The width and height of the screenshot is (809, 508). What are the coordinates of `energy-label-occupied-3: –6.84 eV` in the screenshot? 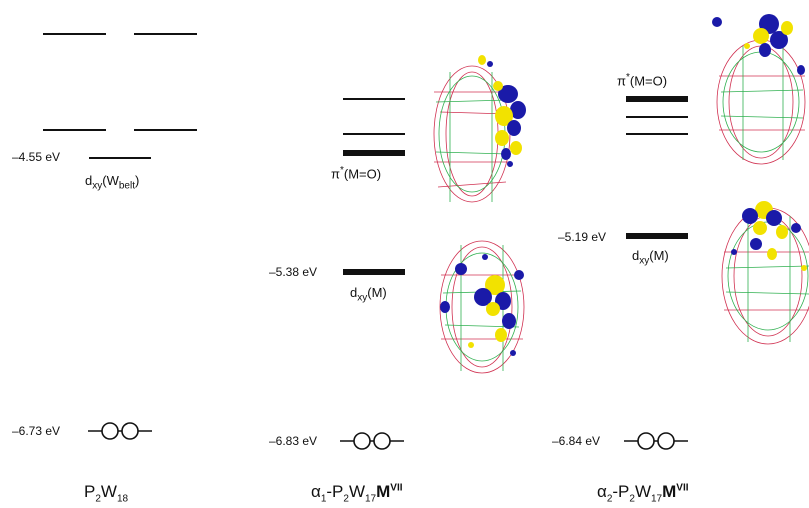 It's located at (576, 441).